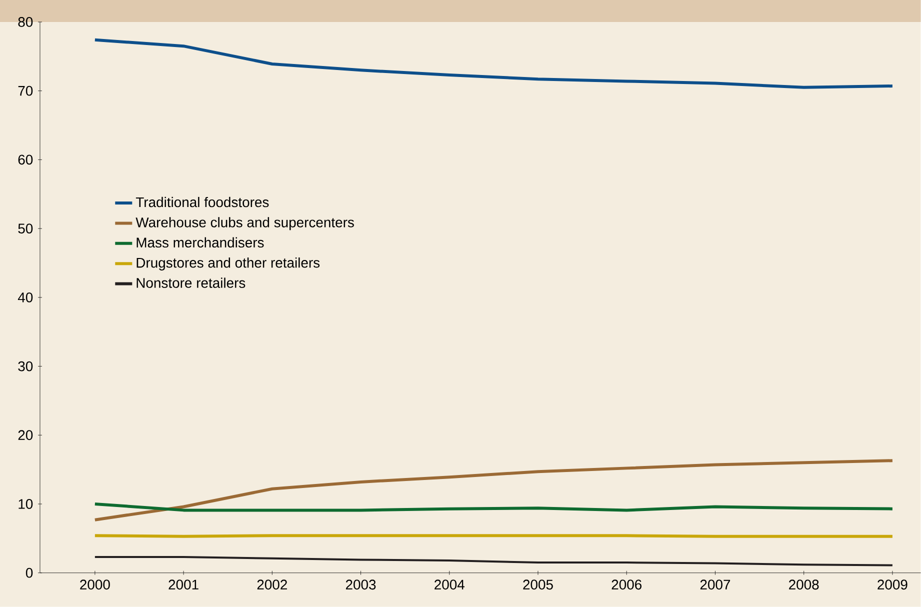  I want to click on x-tick-label: 2009, so click(893, 585).